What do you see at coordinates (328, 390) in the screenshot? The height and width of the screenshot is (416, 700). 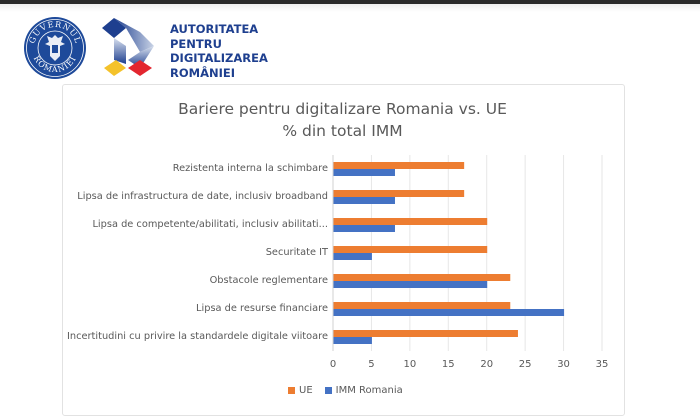 I see `legend-swatch-imm-romania` at bounding box center [328, 390].